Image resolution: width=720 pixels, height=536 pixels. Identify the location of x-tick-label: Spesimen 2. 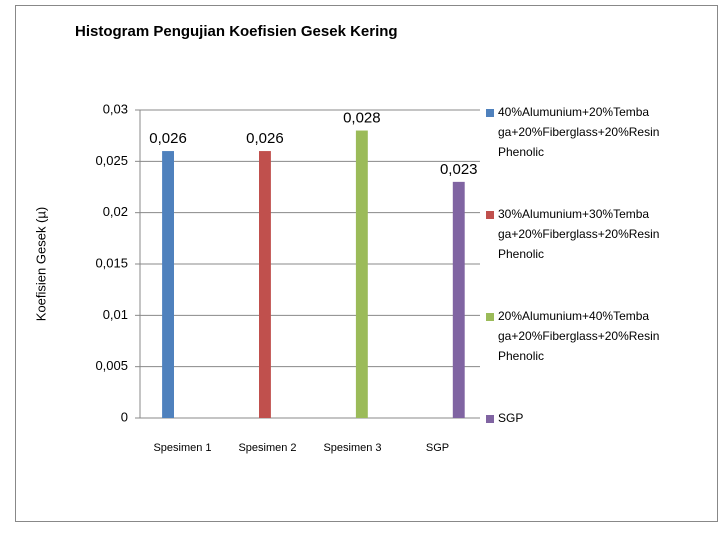
(267, 448).